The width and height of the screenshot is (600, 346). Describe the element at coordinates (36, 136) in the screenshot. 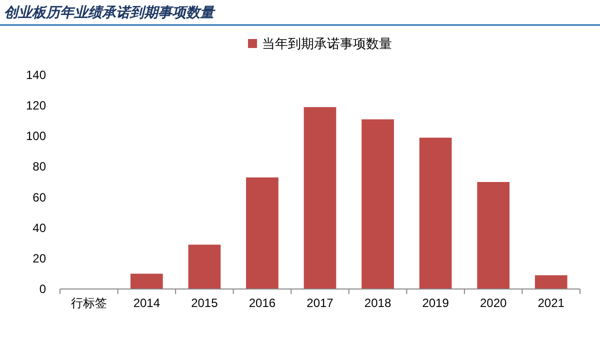

I see `y-tick-label: 100` at that location.